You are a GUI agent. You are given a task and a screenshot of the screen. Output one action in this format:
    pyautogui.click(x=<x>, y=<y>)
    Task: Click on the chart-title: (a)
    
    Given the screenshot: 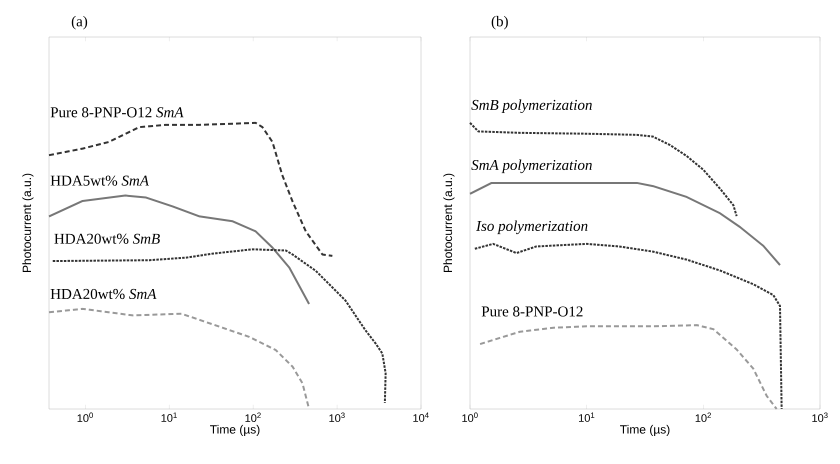 What is the action you would take?
    pyautogui.click(x=80, y=23)
    